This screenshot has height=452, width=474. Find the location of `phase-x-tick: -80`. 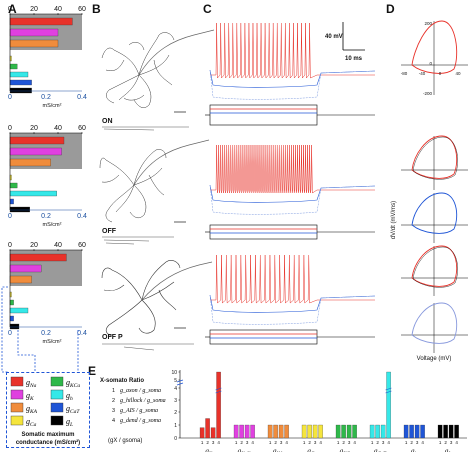

phase-x-tick: -80 is located at coordinates (404, 73).